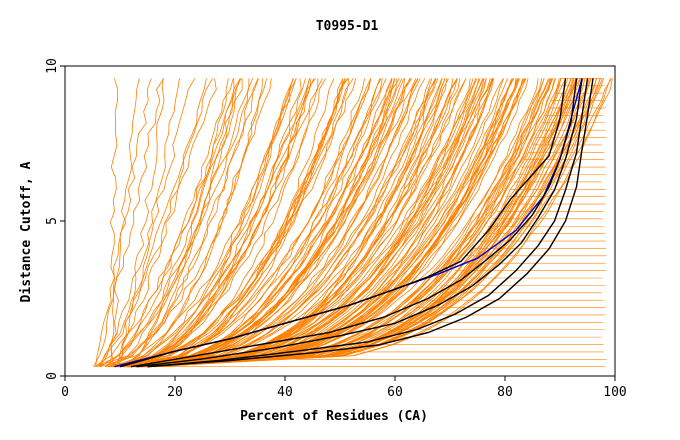  What do you see at coordinates (614, 392) in the screenshot?
I see `x-tick-label: 100` at bounding box center [614, 392].